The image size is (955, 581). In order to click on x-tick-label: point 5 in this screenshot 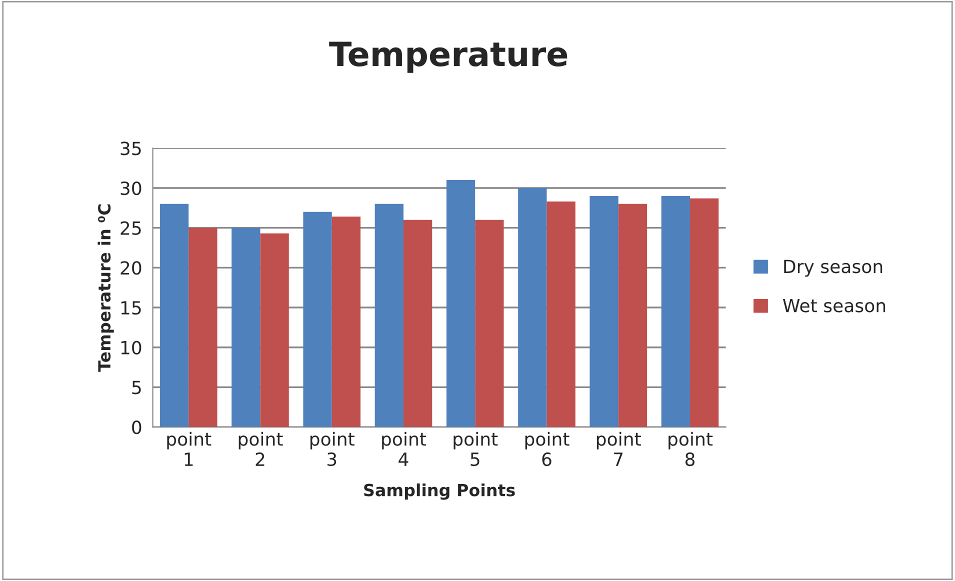, I will do `click(476, 449)`.